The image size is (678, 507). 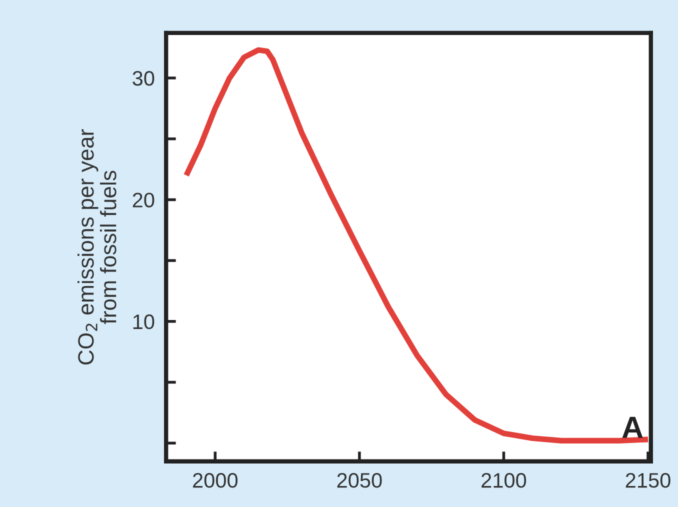 I want to click on y-tick-label: 20, so click(x=143, y=200).